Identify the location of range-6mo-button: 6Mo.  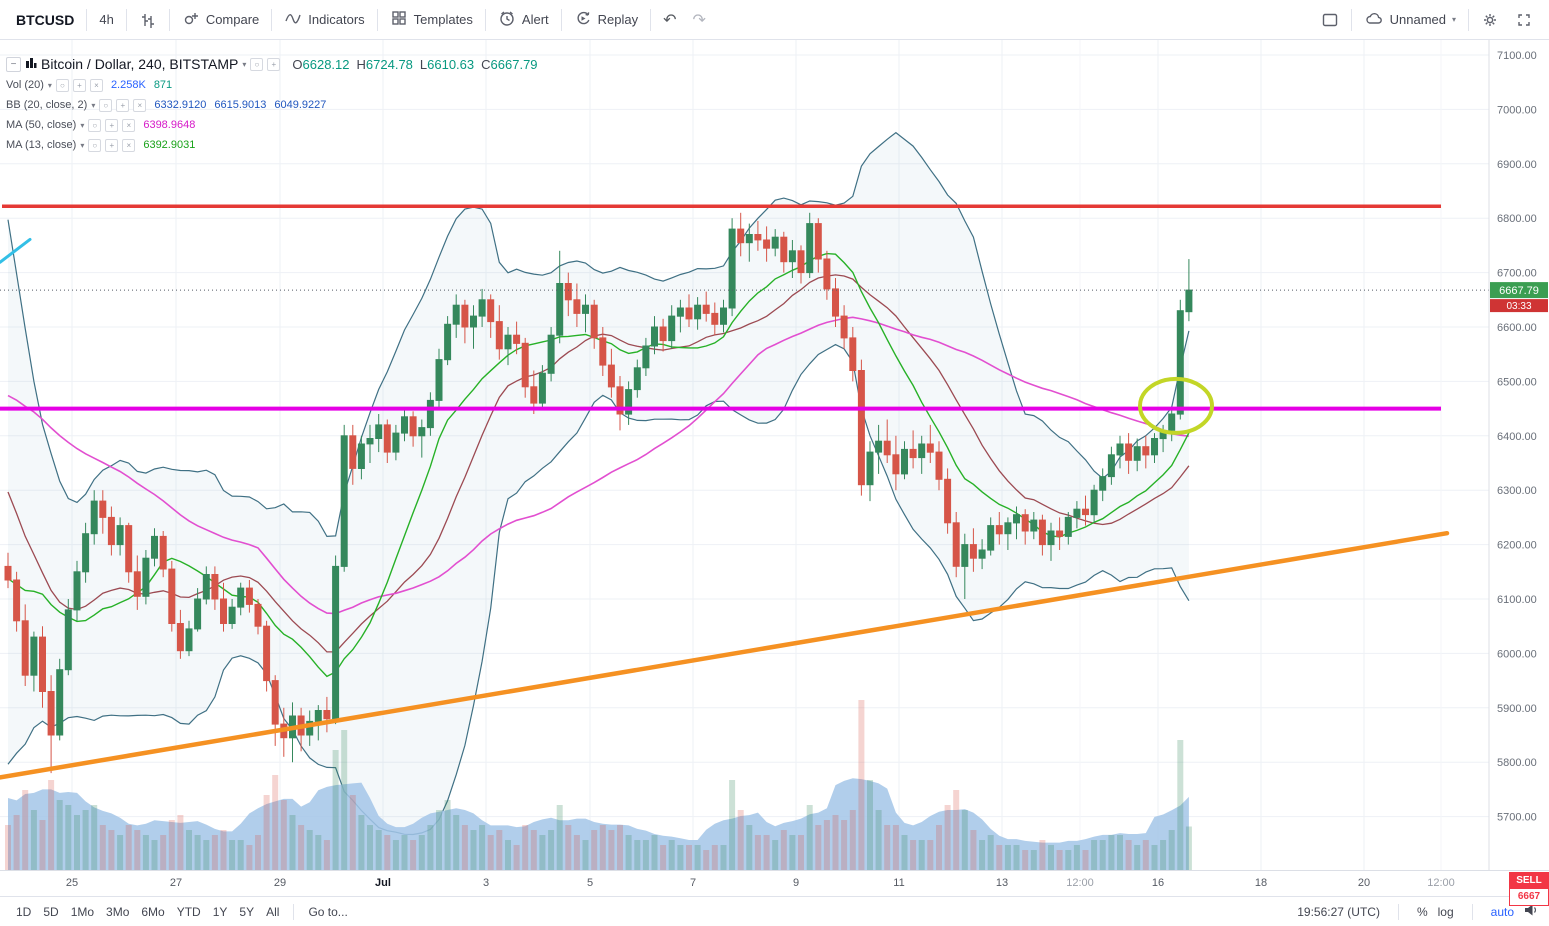
(153, 911).